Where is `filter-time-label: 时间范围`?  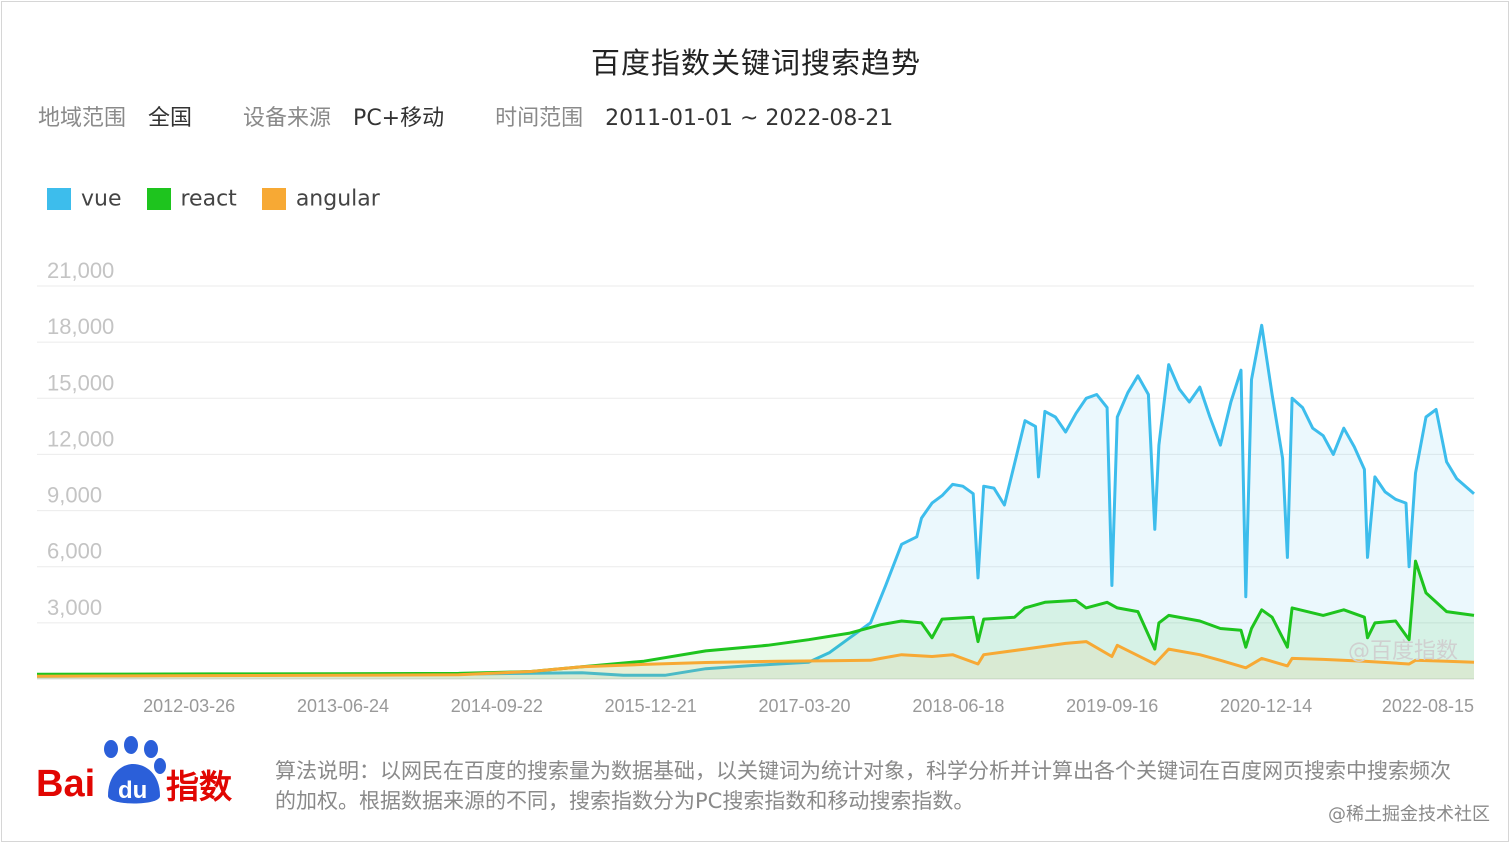
filter-time-label: 时间范围 is located at coordinates (539, 118).